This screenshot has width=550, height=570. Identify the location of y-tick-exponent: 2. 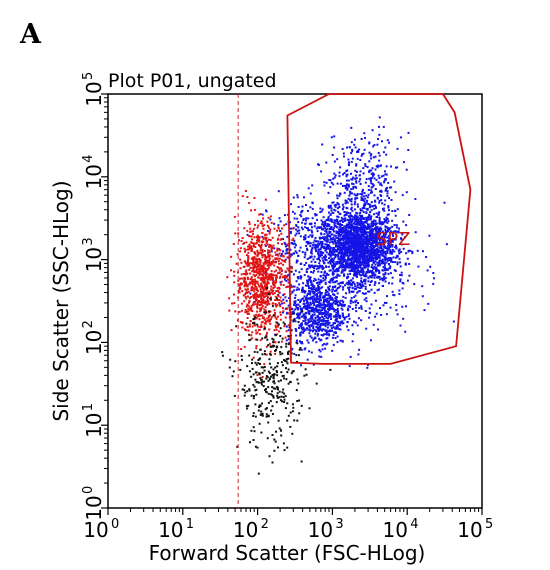
(88, 324).